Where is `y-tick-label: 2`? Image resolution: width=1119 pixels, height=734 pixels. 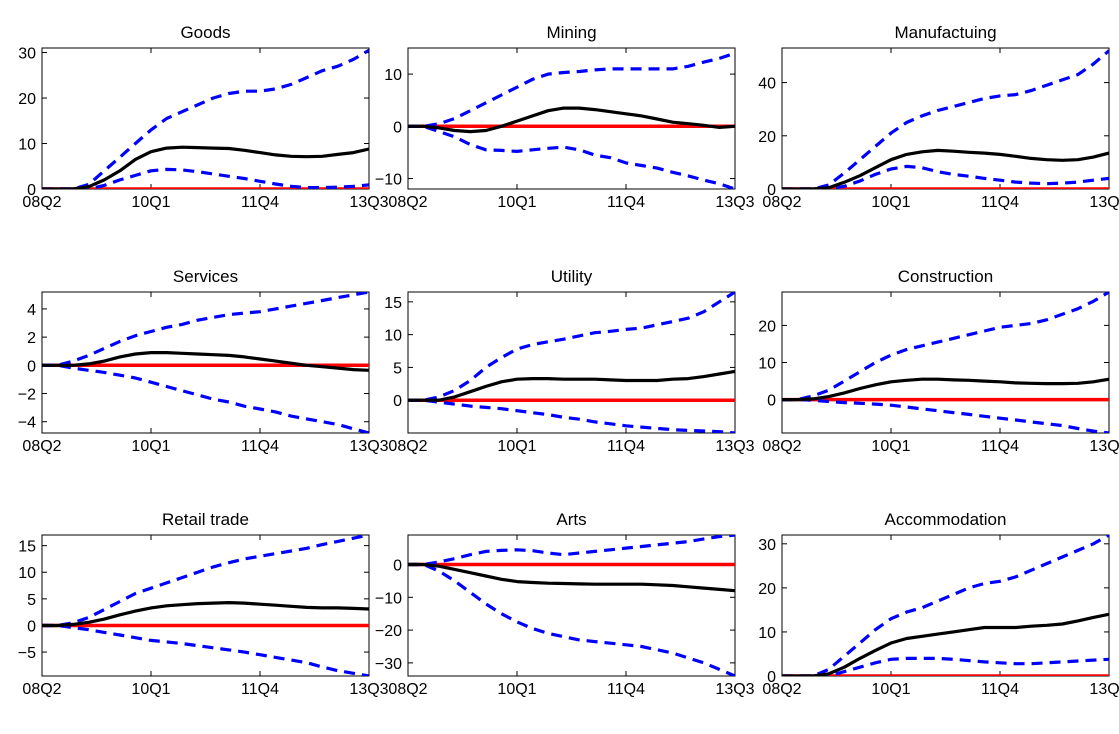 y-tick-label: 2 is located at coordinates (31, 338).